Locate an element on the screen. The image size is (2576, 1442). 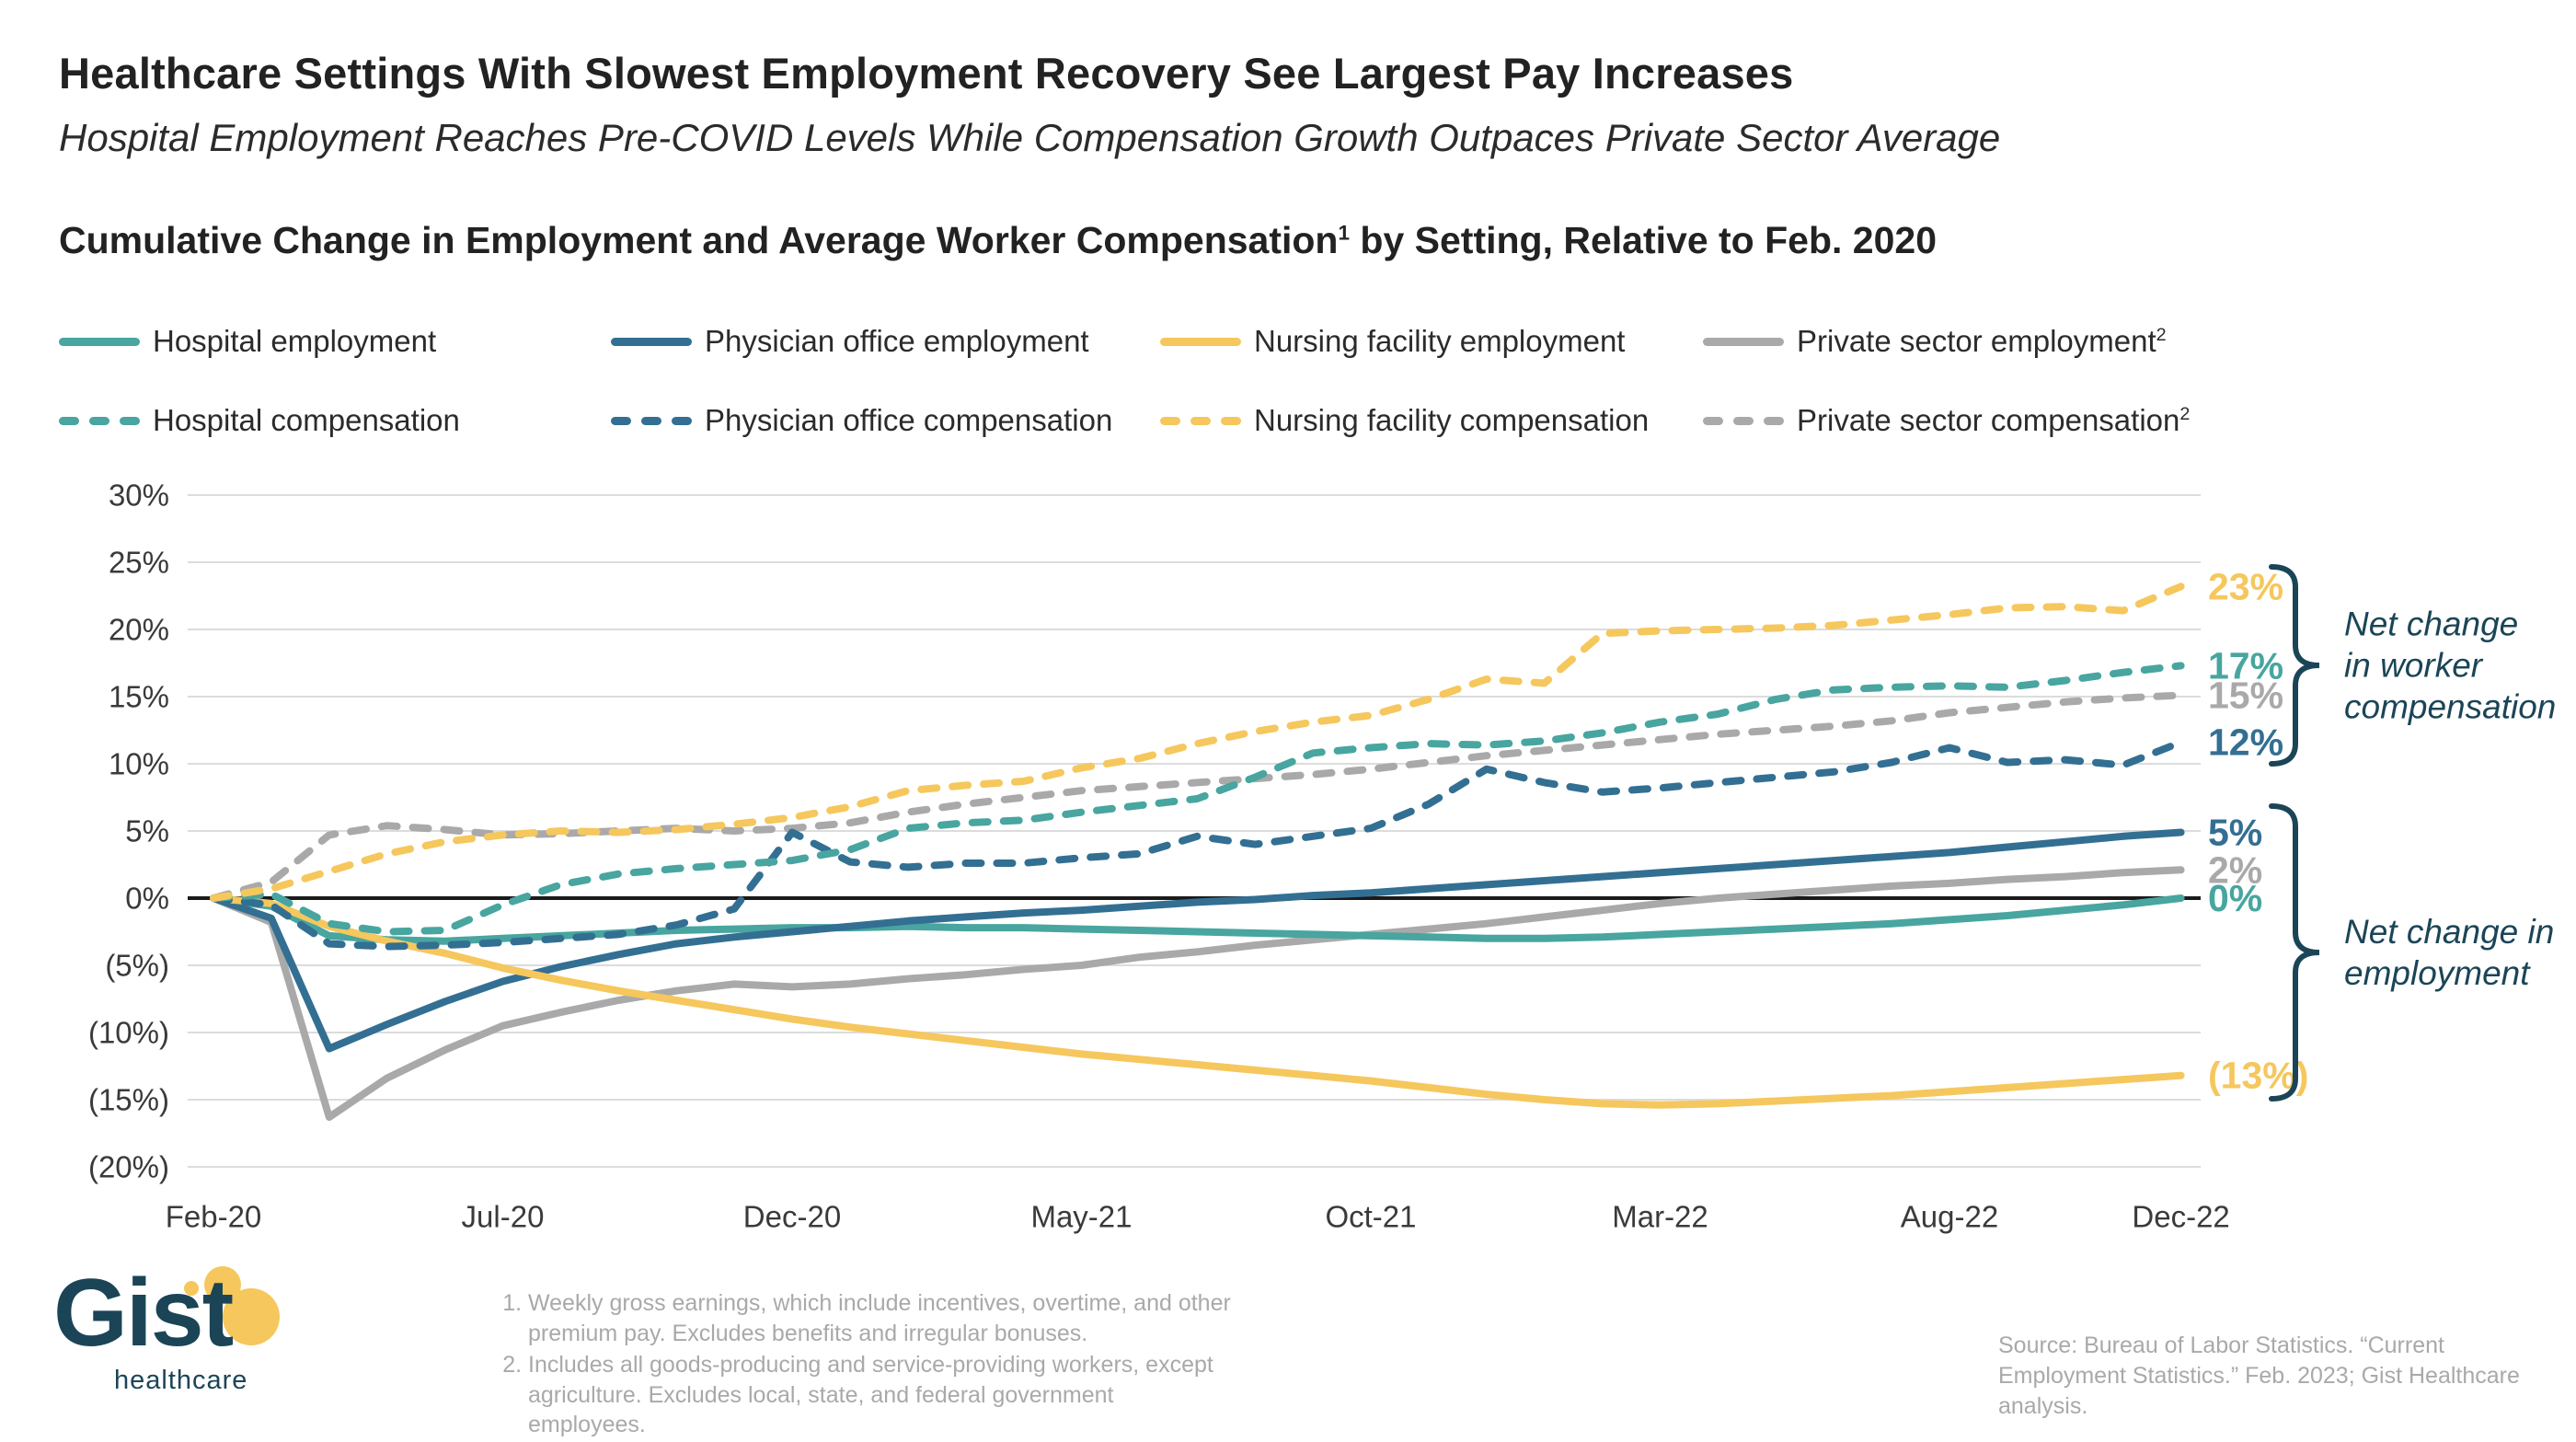
end-label-hospital-employment: 0% is located at coordinates (2235, 898).